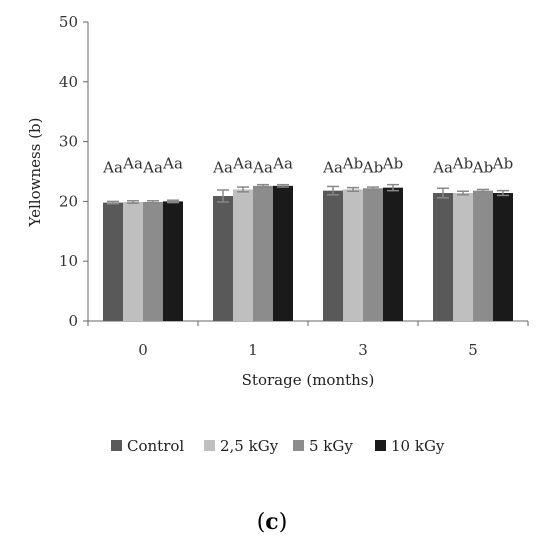 The height and width of the screenshot is (550, 545). Describe the element at coordinates (363, 350) in the screenshot. I see `x-tick-label: 3` at that location.